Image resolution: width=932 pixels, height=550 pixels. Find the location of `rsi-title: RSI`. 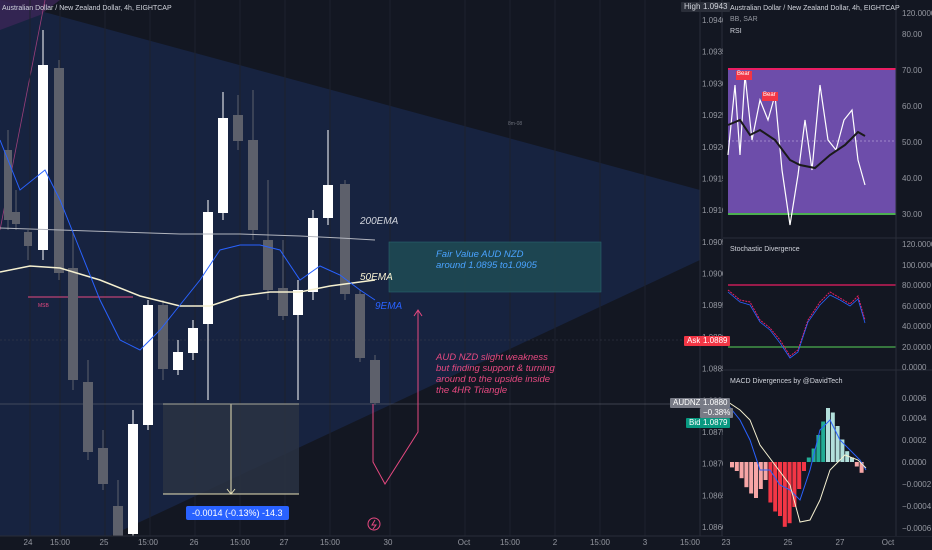

rsi-title: RSI is located at coordinates (736, 31).